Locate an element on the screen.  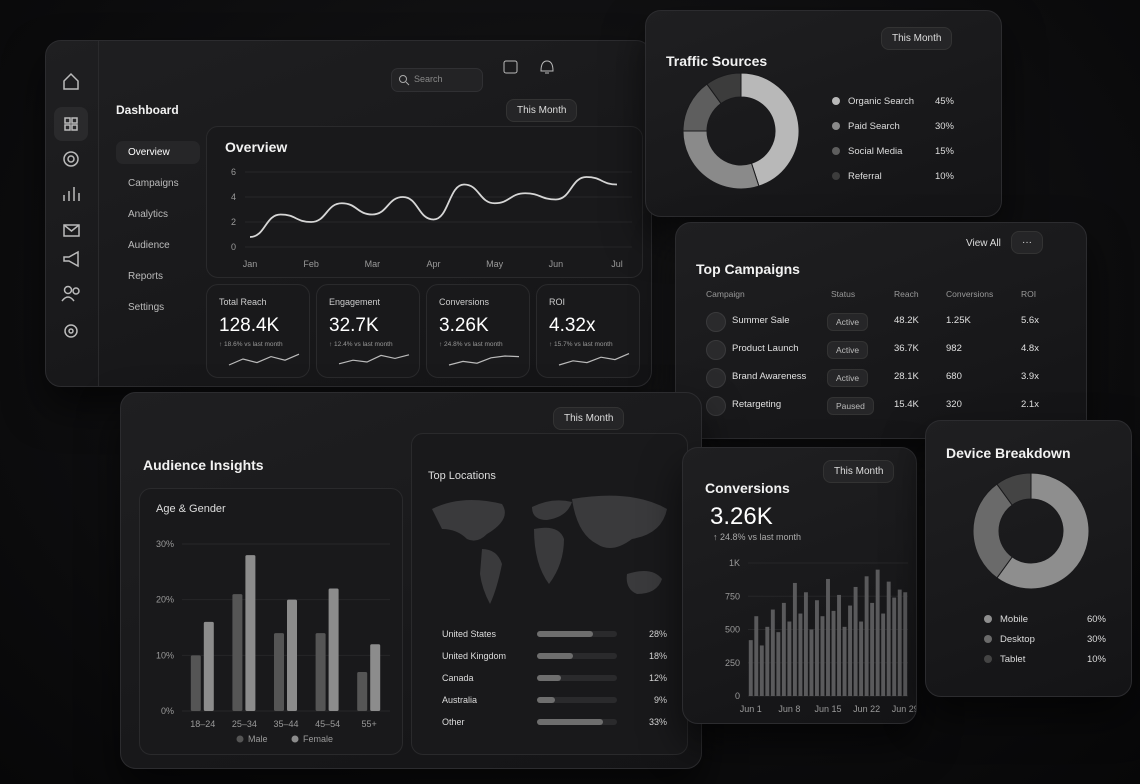
nav-item: Audience is located at coordinates (149, 245).